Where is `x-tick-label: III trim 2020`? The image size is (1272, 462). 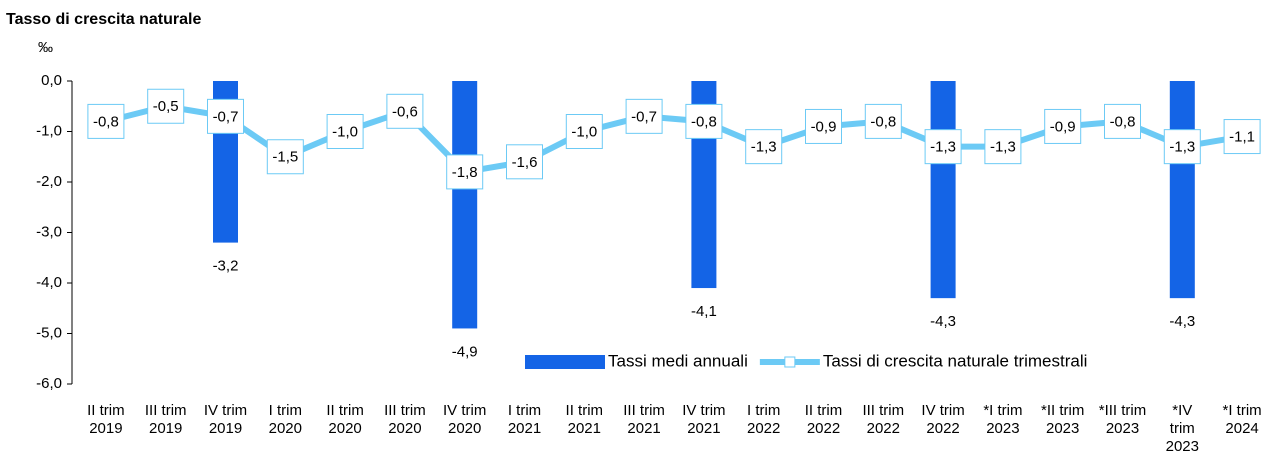
x-tick-label: III trim 2020 is located at coordinates (405, 419).